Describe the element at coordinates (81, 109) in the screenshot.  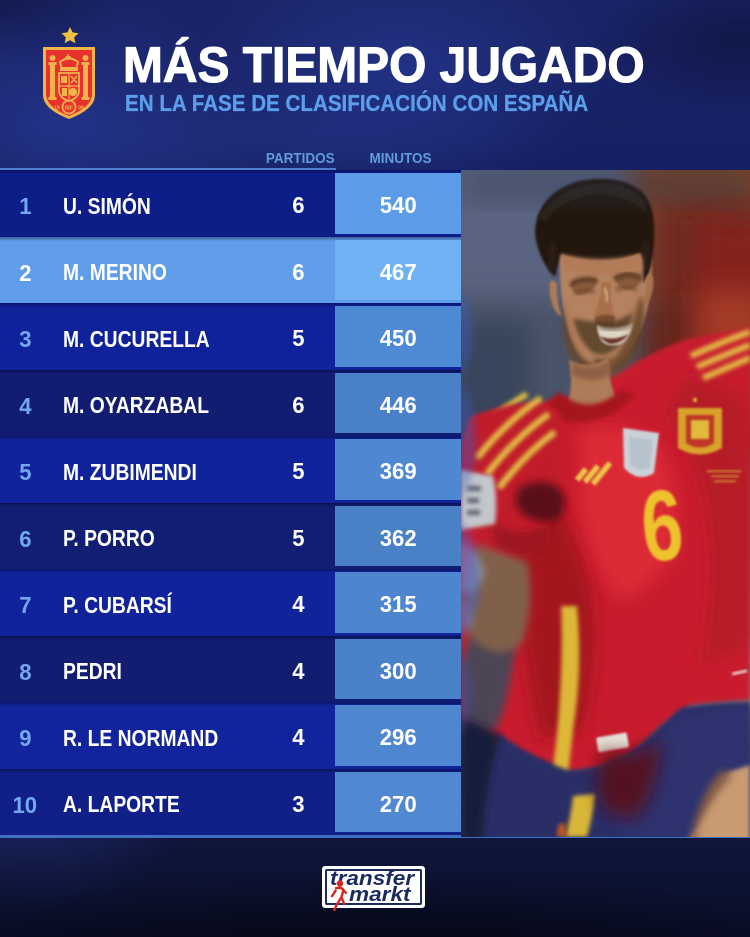
I see `svg-text: 09` at that location.